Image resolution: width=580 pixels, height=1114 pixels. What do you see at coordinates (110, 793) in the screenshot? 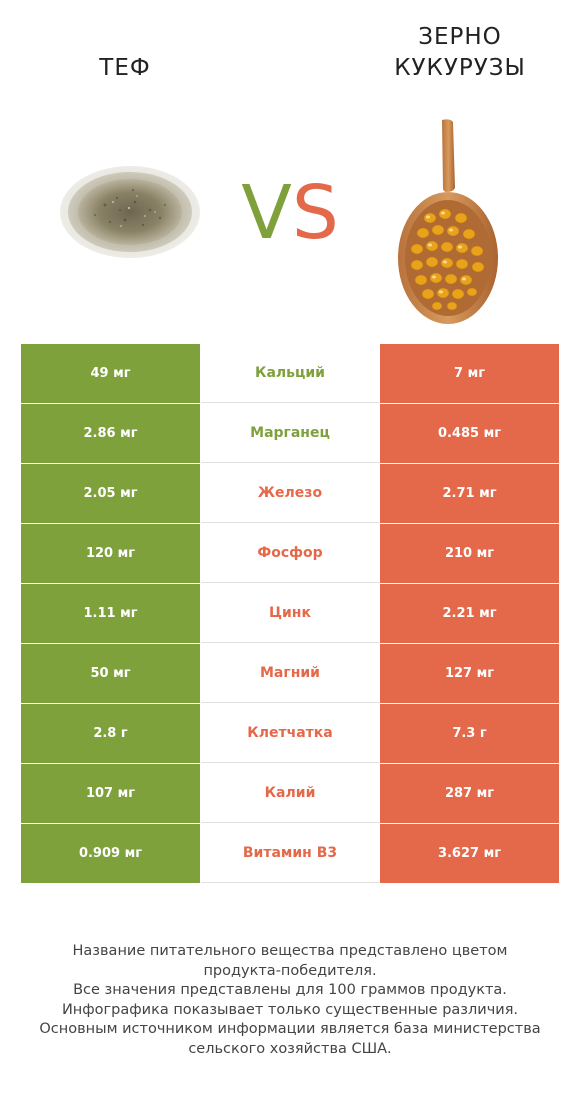
I see `teff-value-cell: 107 мг` at bounding box center [110, 793].